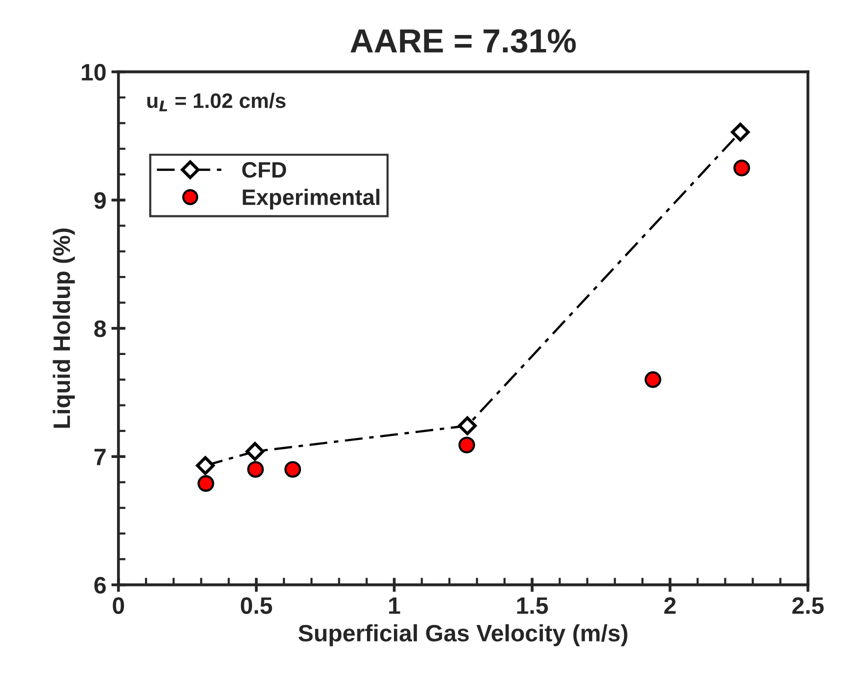  What do you see at coordinates (216, 102) in the screenshot?
I see `annotation: u$_{L}$ = 1.02 cm/s` at bounding box center [216, 102].